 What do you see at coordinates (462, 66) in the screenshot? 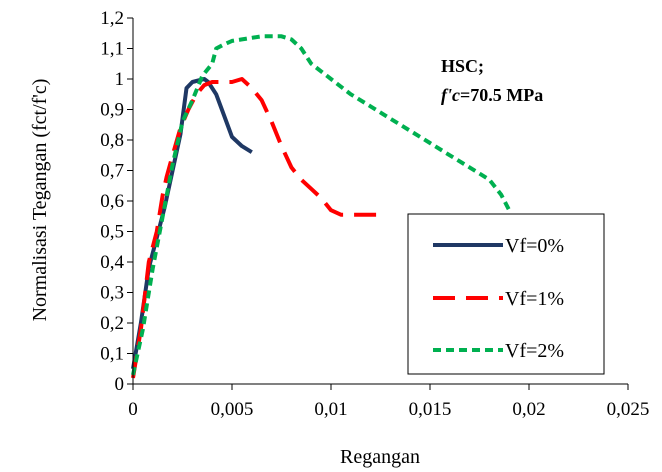
I see `annotation-line-1: HSC;` at bounding box center [462, 66].